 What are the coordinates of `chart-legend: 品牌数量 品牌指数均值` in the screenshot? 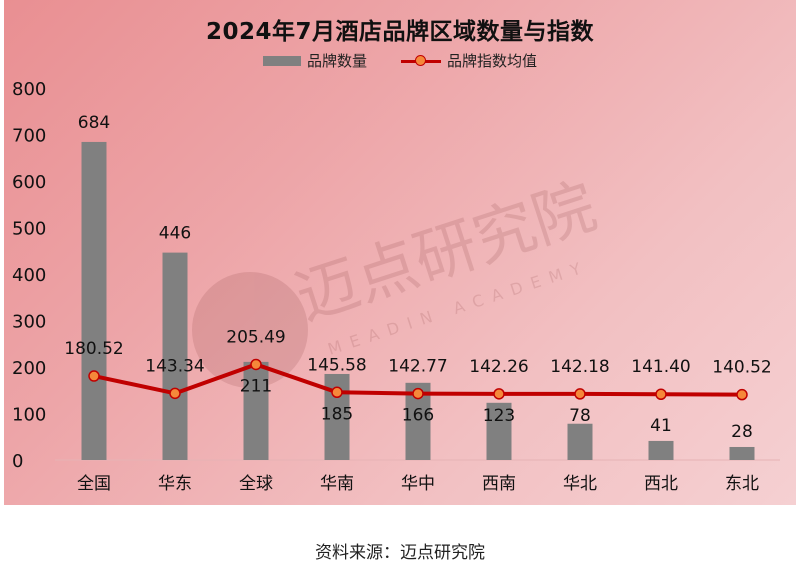 It's located at (400, 60).